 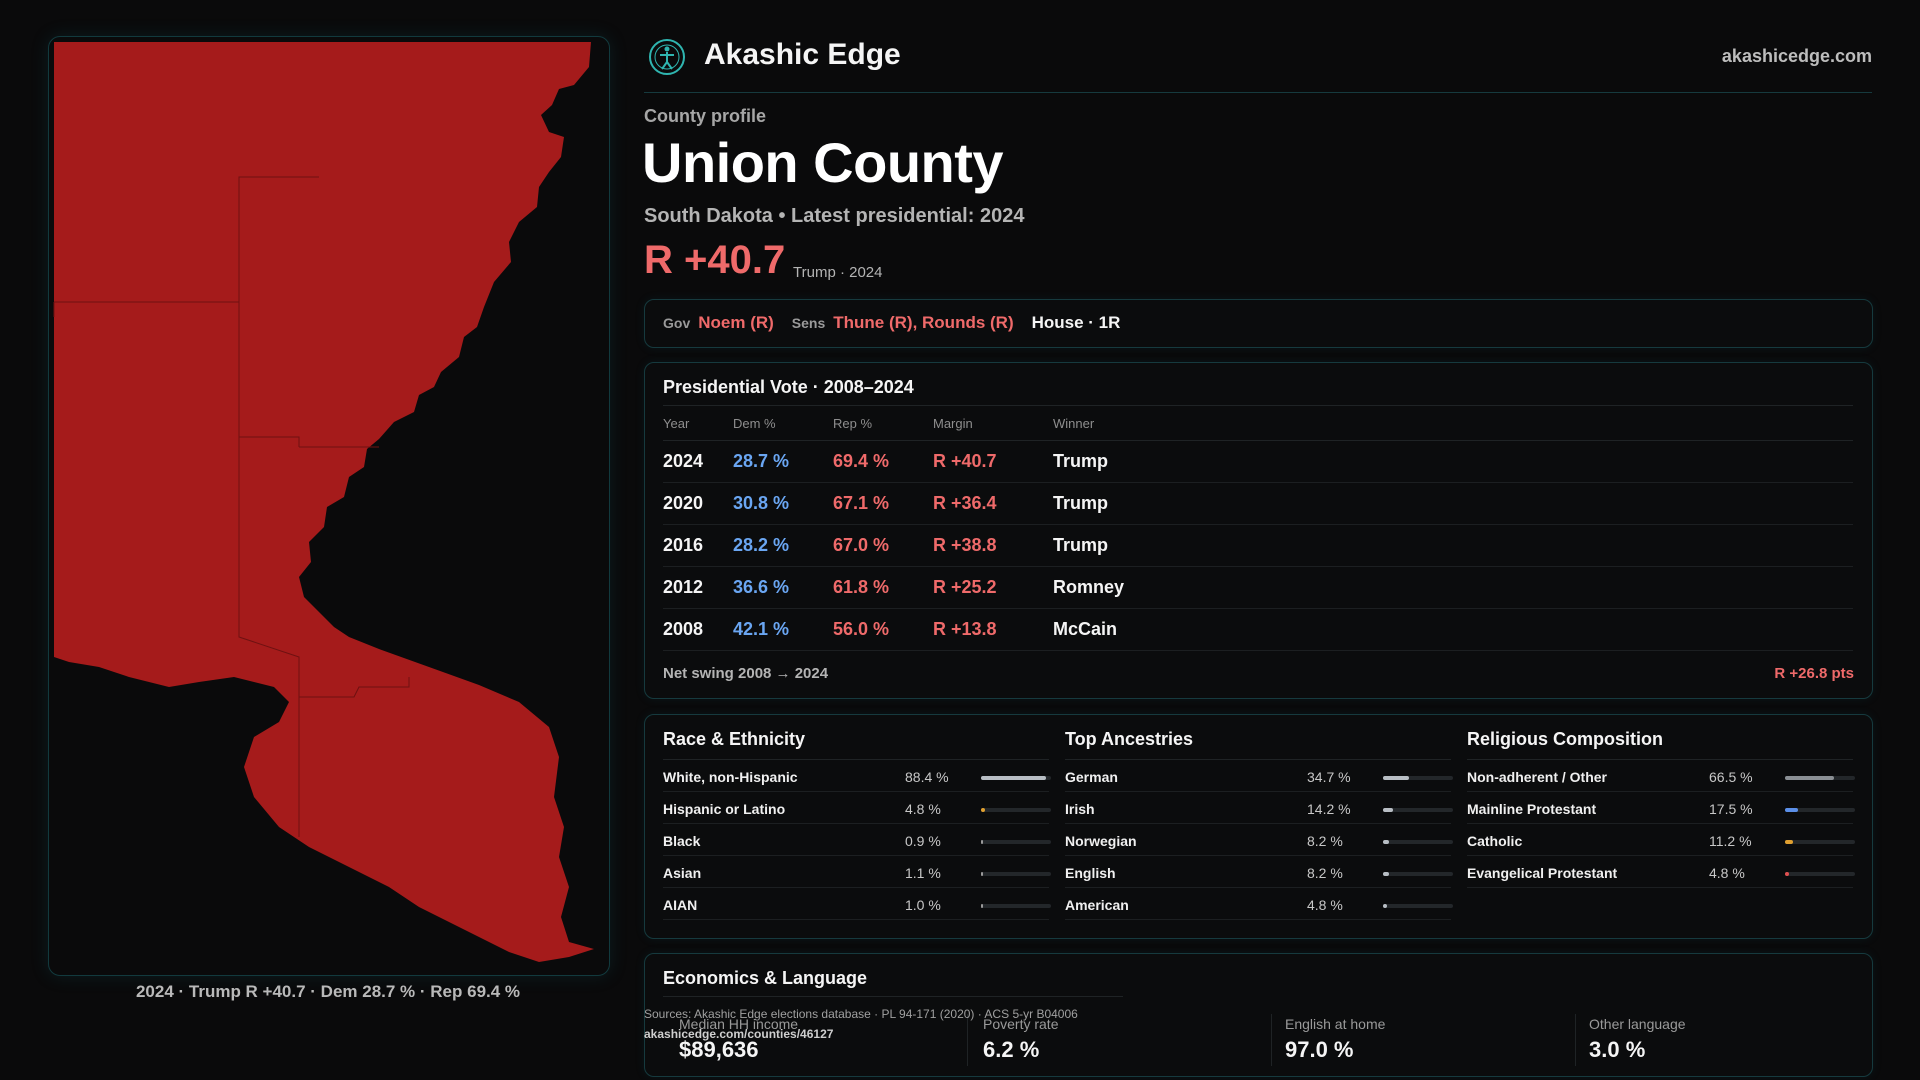 I want to click on ancestry-name: Norwegian, so click(x=1101, y=841).